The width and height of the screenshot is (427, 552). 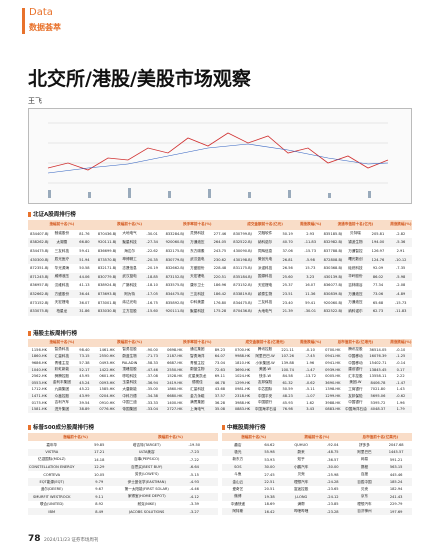 What do you see at coordinates (242, 356) in the screenshot?
I see `cell: 9988.HK` at bounding box center [242, 356].